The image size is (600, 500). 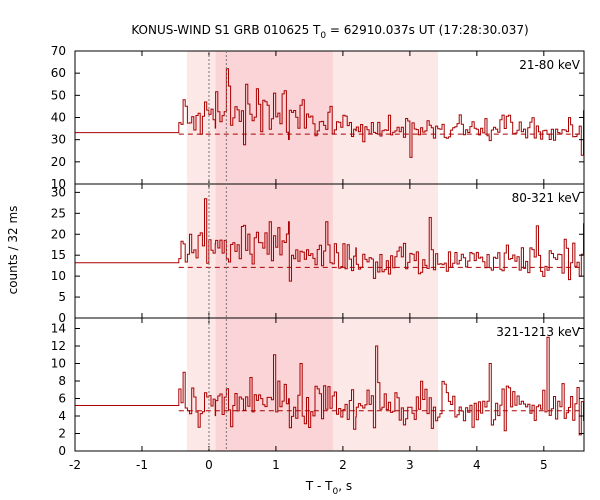 What do you see at coordinates (58, 95) in the screenshot?
I see `y-tick-label: 50` at bounding box center [58, 95].